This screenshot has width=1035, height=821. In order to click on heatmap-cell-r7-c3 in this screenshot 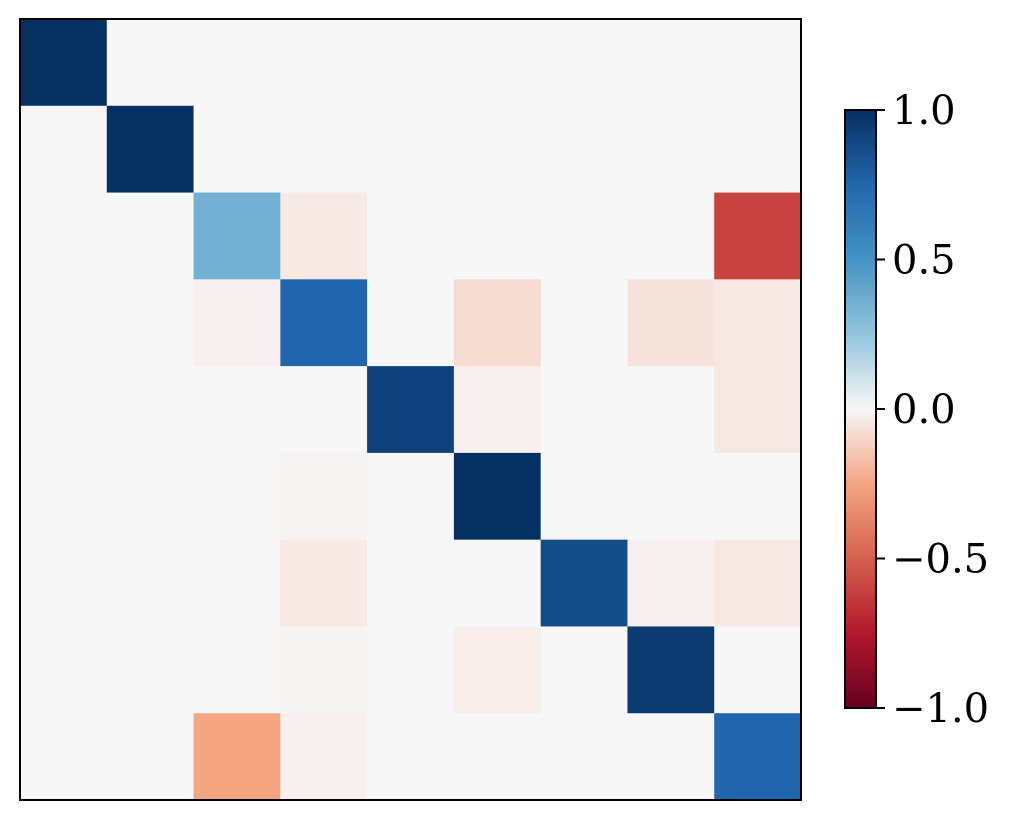, I will do `click(324, 670)`.